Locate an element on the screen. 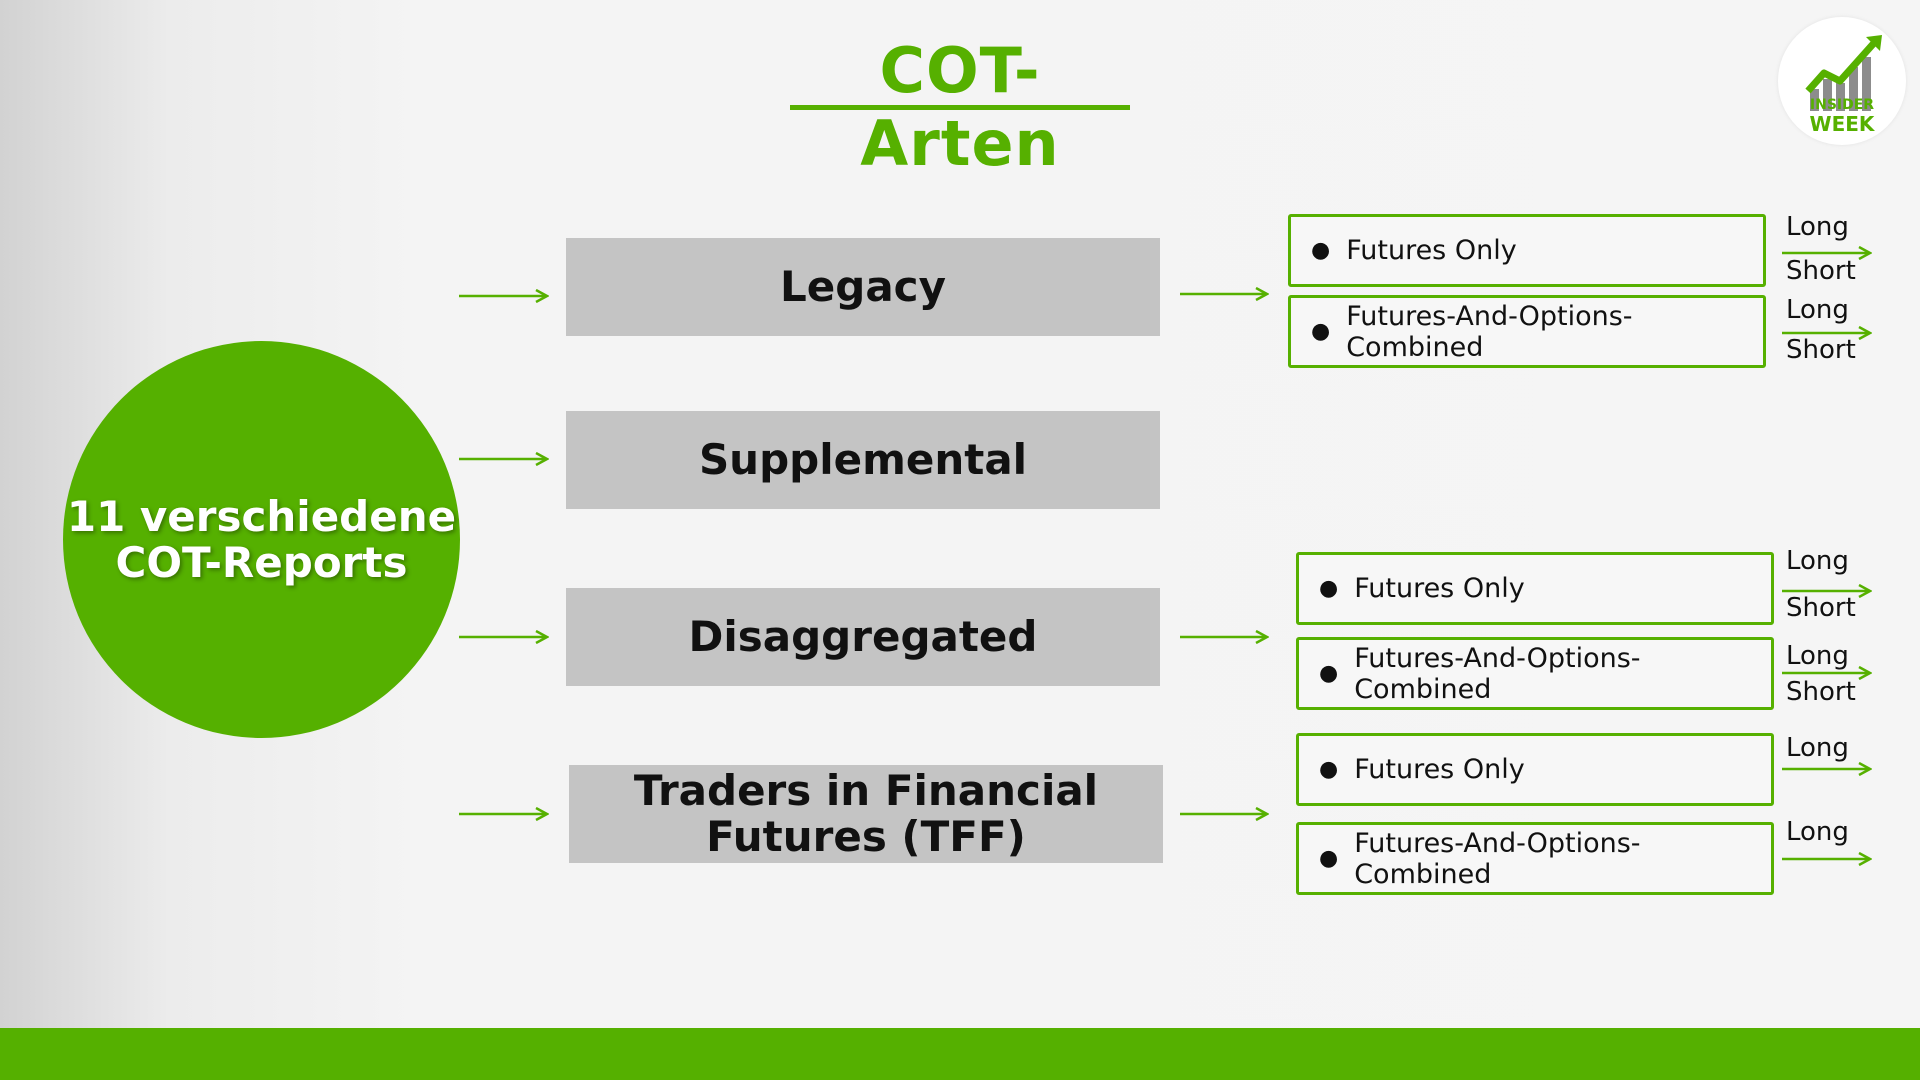 The image size is (1920, 1080). report-box-legacy: Legacy is located at coordinates (863, 287).